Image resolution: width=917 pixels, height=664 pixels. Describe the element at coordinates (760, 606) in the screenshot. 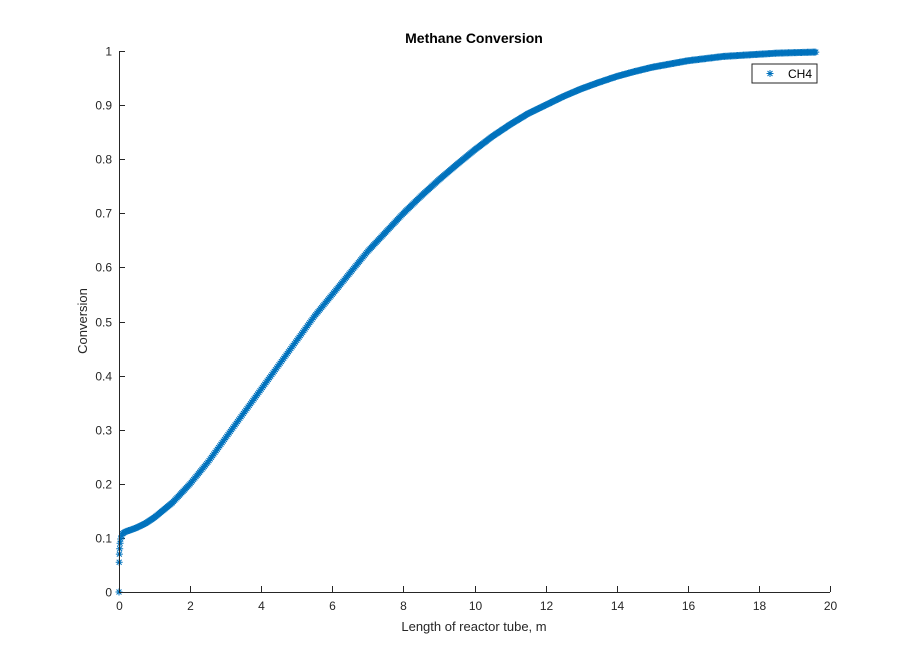

I see `x-tick-label: 18` at that location.